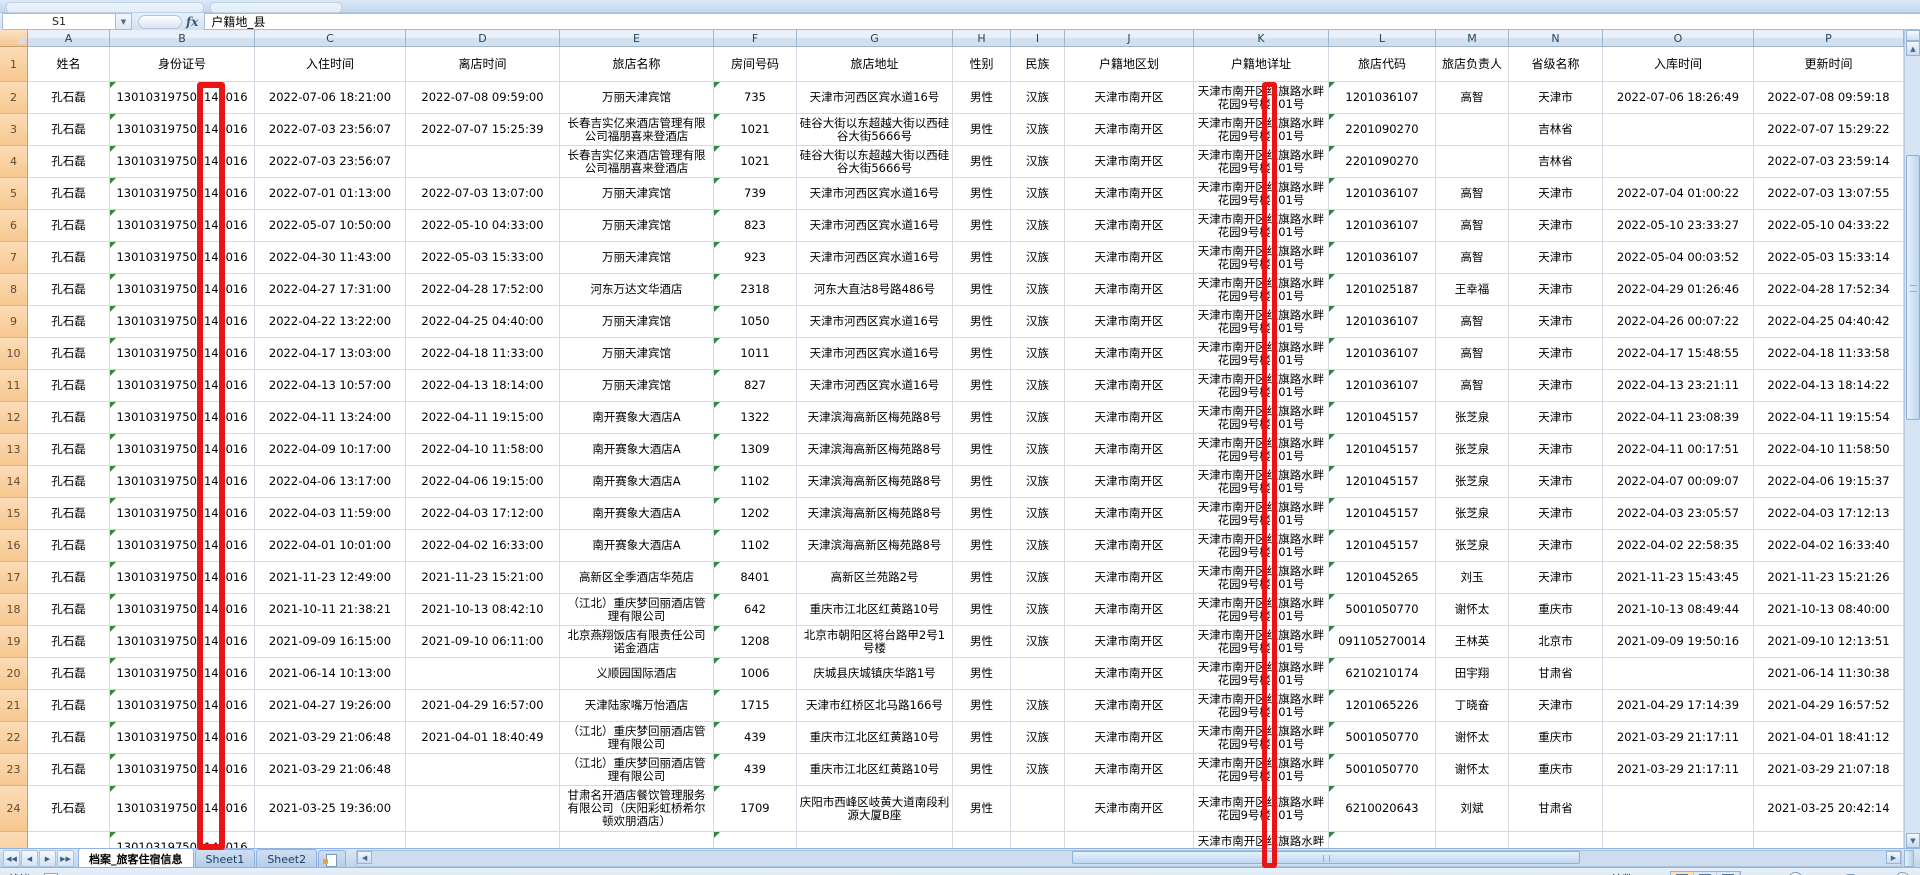  What do you see at coordinates (1678, 514) in the screenshot?
I see `cell-O15: 2022-04-03 23:05:57` at bounding box center [1678, 514].